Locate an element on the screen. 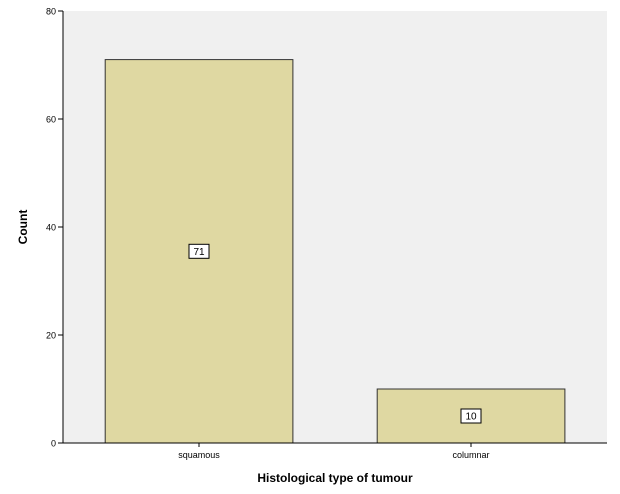 This screenshot has width=620, height=494. y-tick-label-60: 60 is located at coordinates (51, 120).